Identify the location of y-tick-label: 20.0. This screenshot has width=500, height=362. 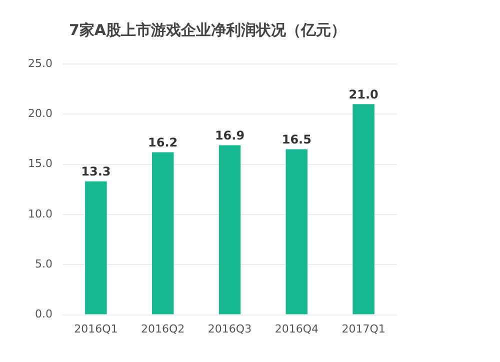
(40, 113).